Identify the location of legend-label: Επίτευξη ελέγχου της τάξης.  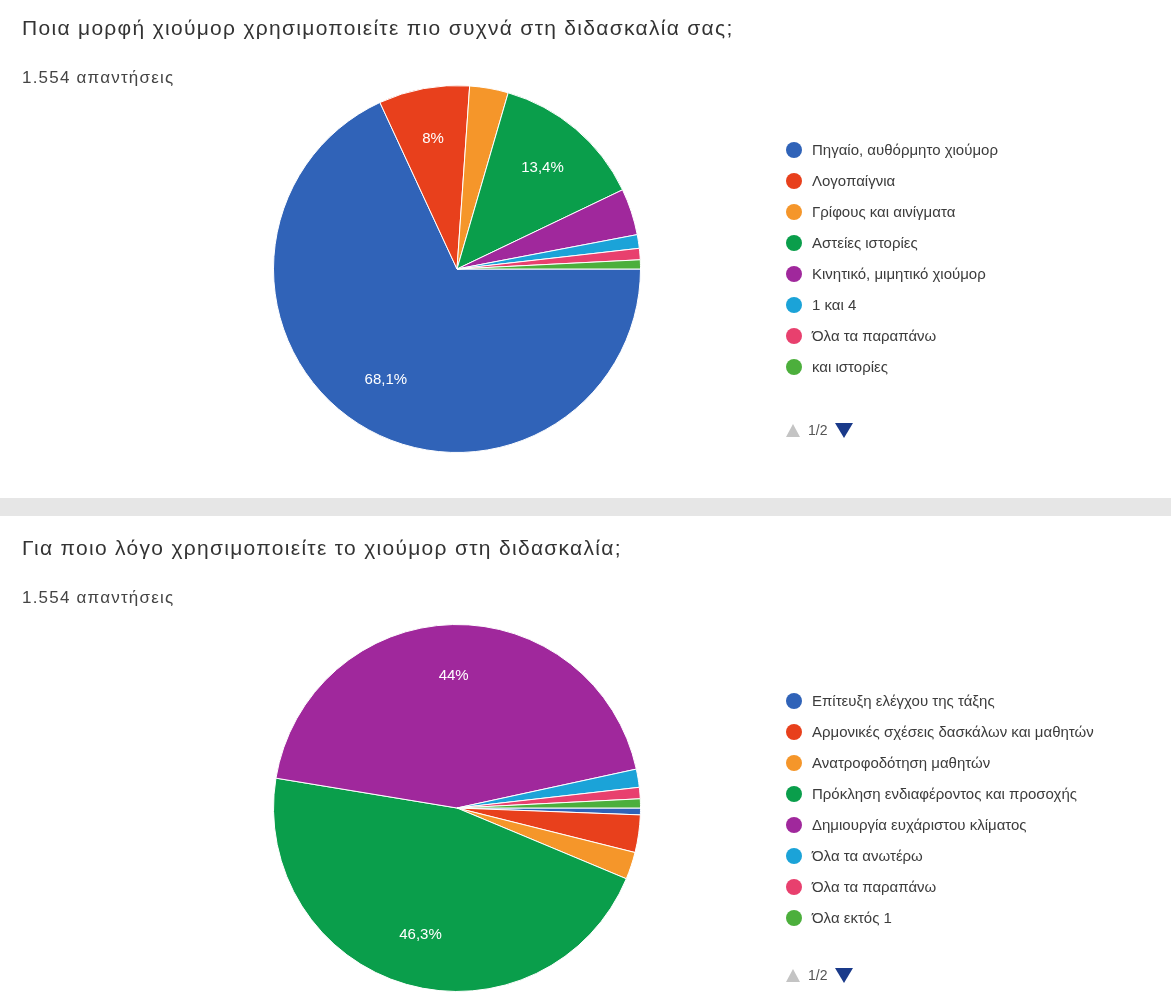
(903, 700).